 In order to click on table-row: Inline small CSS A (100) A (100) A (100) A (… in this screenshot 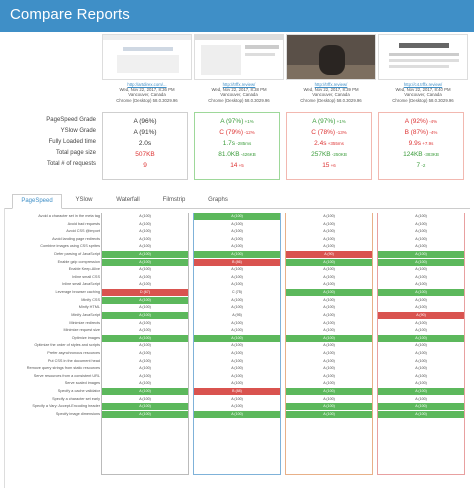, I will do `click(237, 277)`.